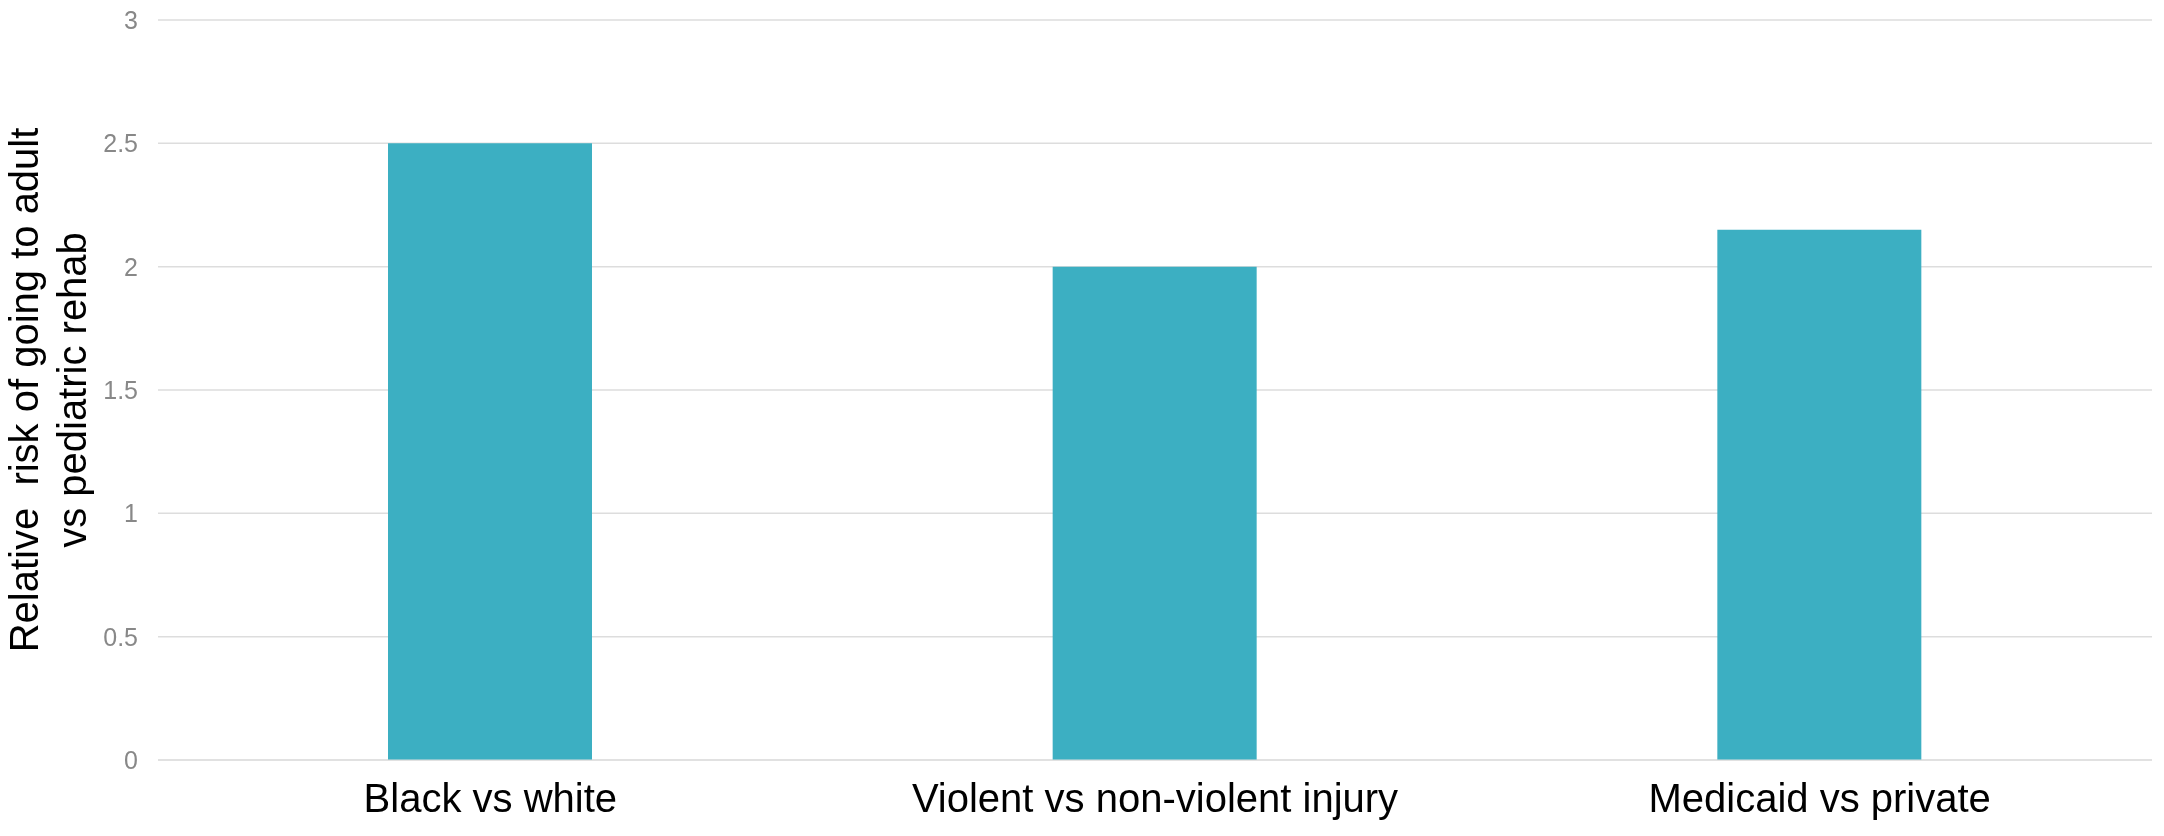  What do you see at coordinates (1155, 798) in the screenshot?
I see `x-tick-label: Violent vs non-violent injury` at bounding box center [1155, 798].